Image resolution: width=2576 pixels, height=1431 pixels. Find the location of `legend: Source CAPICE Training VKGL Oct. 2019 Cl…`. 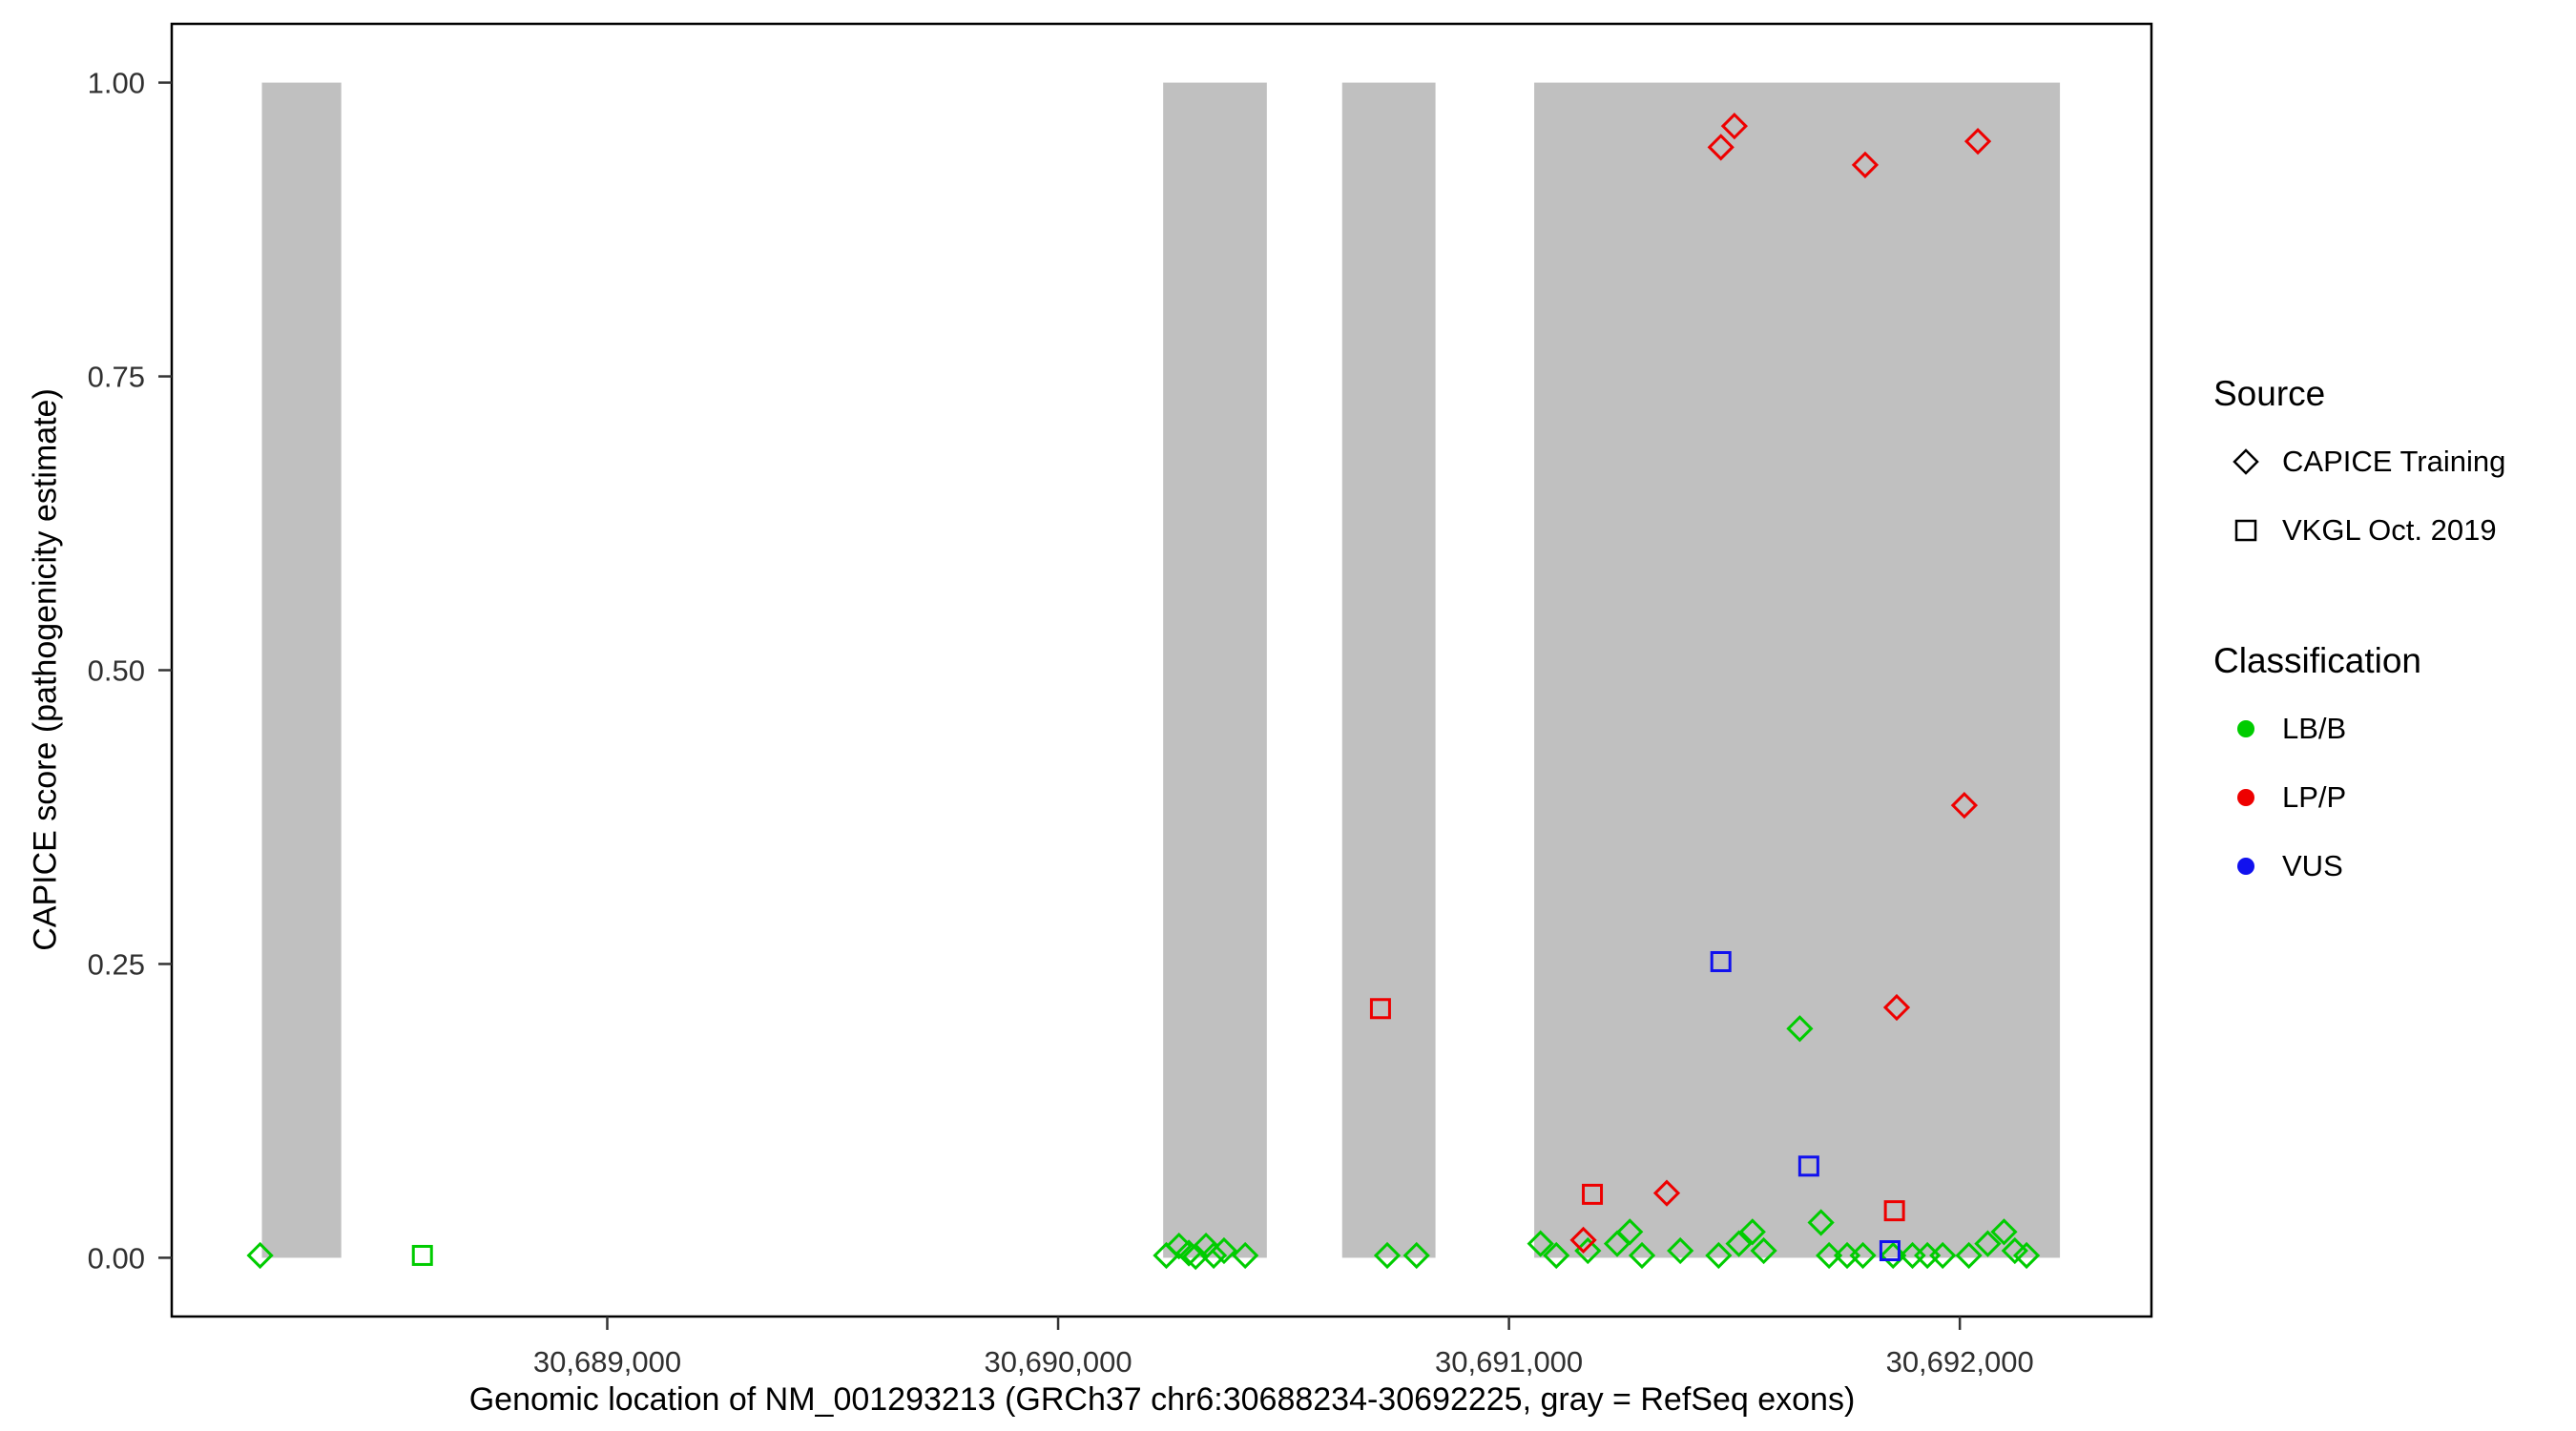

legend: Source CAPICE Training VKGL Oct. 2019 Cl… is located at coordinates (2359, 637).